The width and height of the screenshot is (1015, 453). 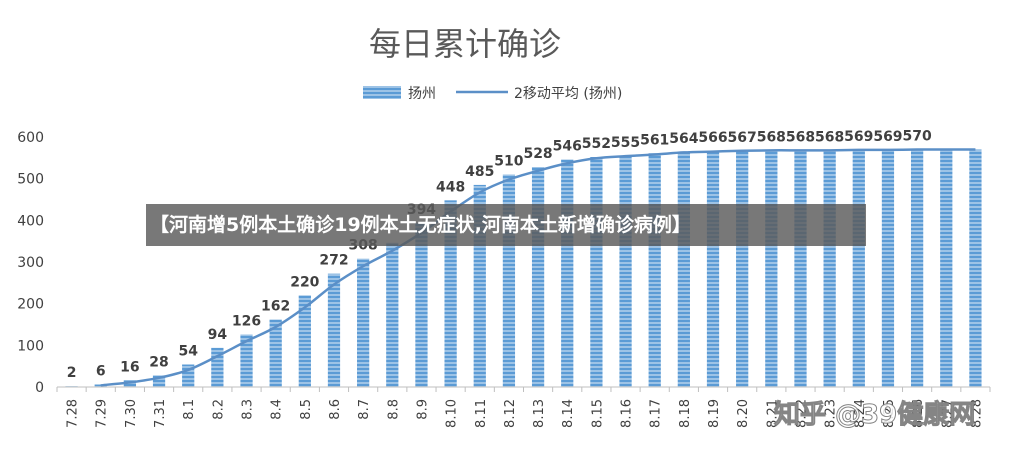 What do you see at coordinates (801, 413) in the screenshot?
I see `x-tick-label: 8.22` at bounding box center [801, 413].